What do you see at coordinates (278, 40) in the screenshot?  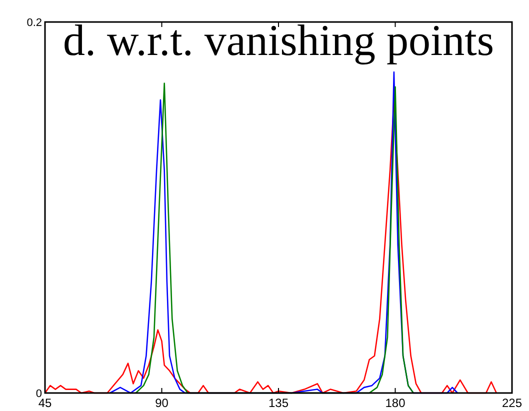 I see `chart-title: d. w.r.t. vanishing points` at bounding box center [278, 40].